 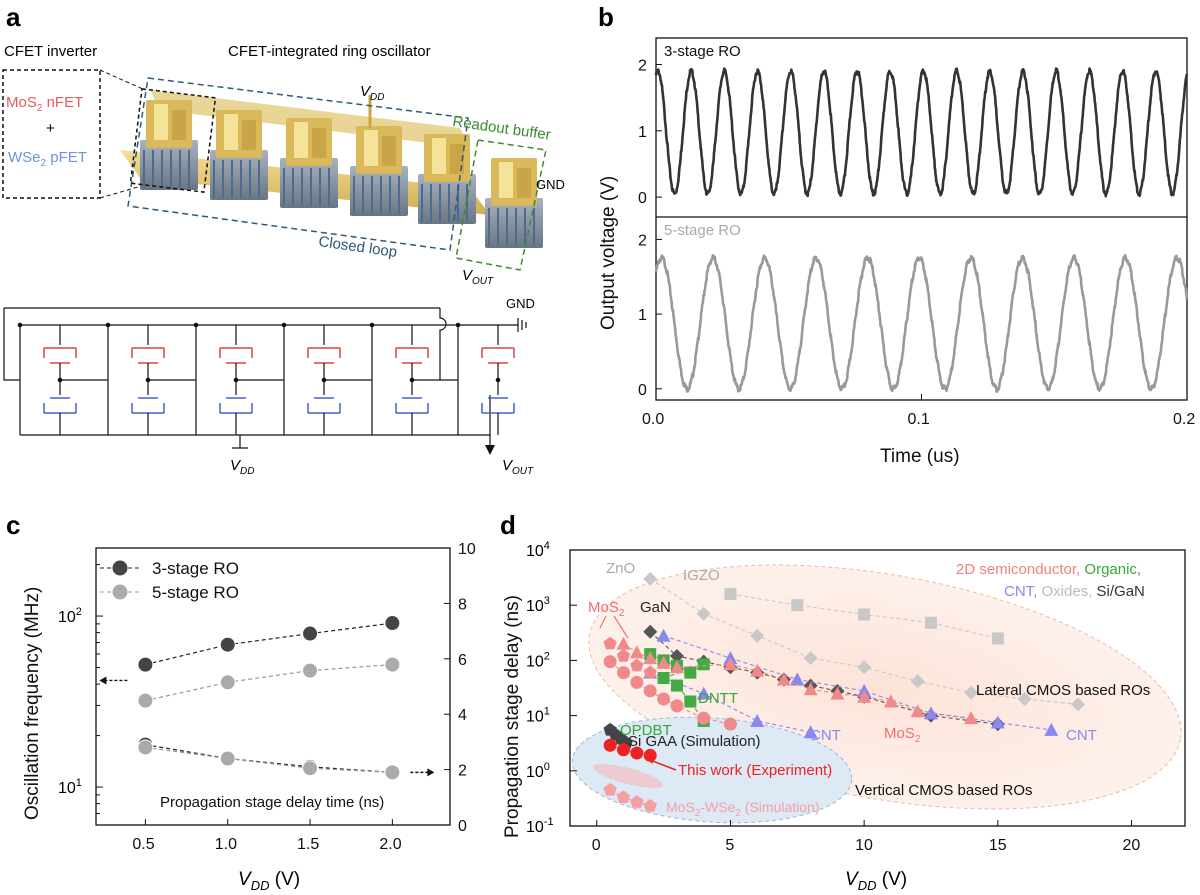 I want to click on panel-a-letter: a, so click(x=13, y=17).